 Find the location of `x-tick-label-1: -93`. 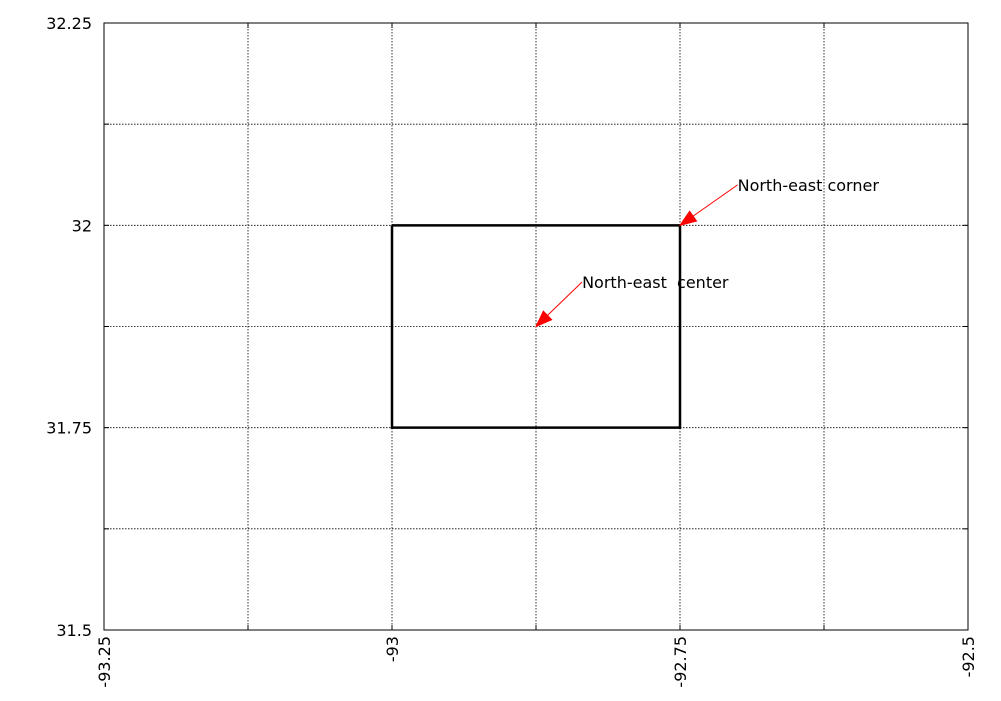

x-tick-label-1: -93 is located at coordinates (392, 649).